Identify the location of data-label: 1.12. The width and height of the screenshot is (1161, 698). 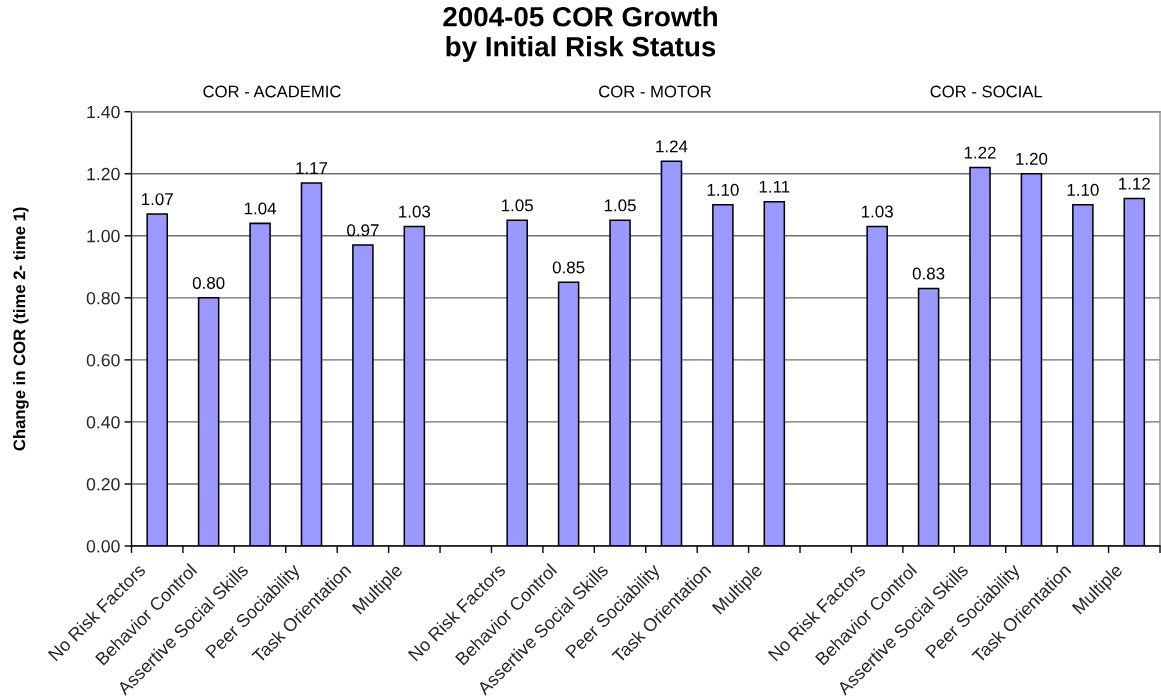
(1134, 183).